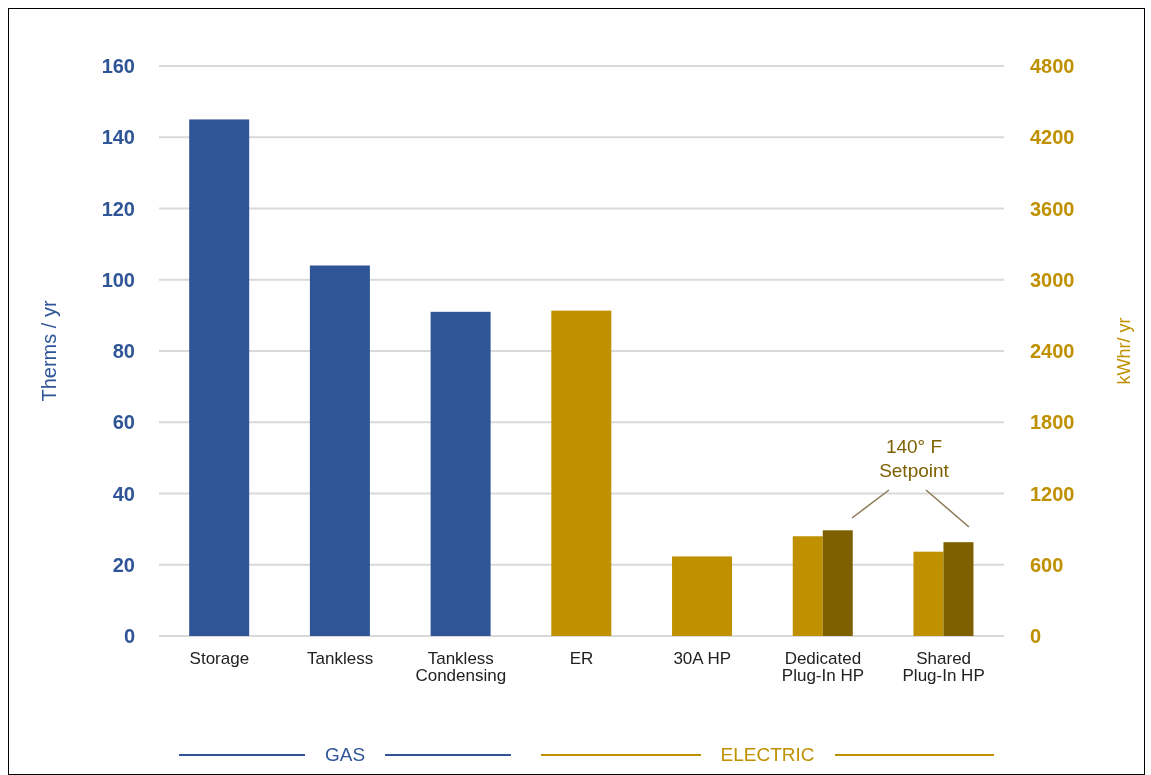 The image size is (1151, 775). I want to click on y2-tick-label: 2400, so click(1052, 351).